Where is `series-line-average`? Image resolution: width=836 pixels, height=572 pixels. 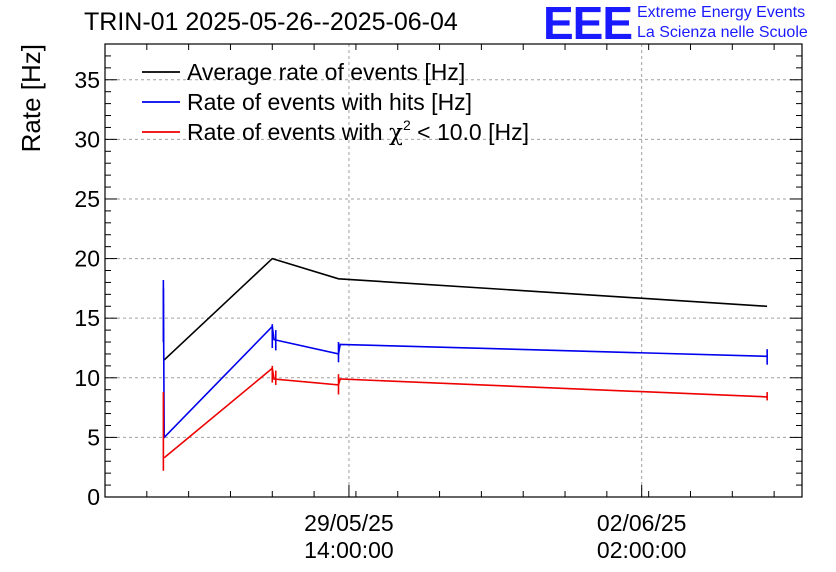 series-line-average is located at coordinates (465, 309).